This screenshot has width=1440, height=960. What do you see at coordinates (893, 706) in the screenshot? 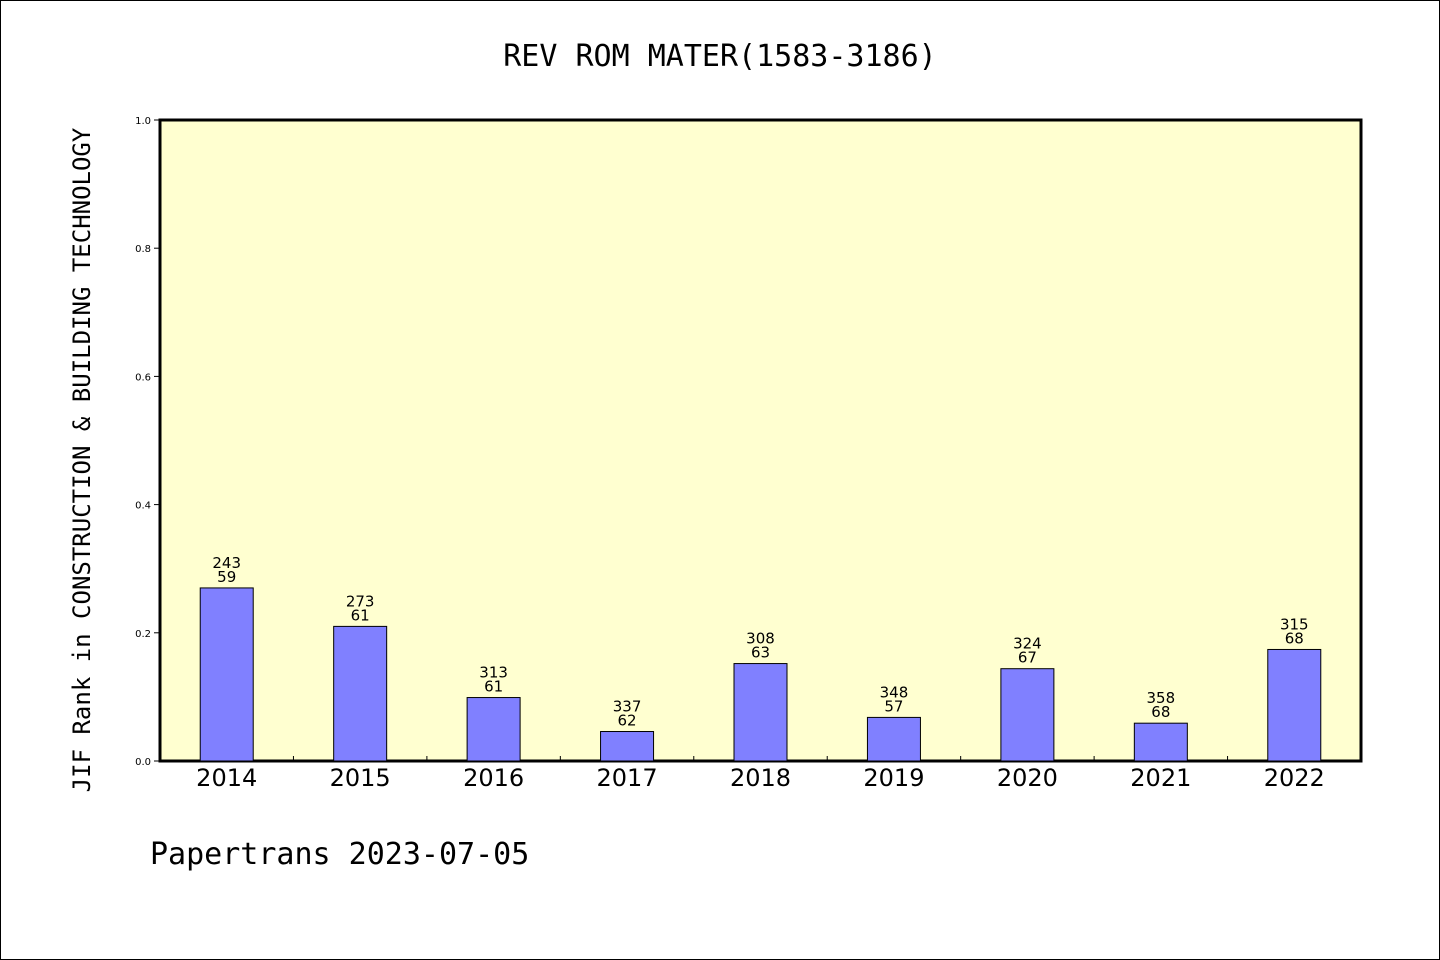
I see `bar-label-total: 57` at bounding box center [893, 706].